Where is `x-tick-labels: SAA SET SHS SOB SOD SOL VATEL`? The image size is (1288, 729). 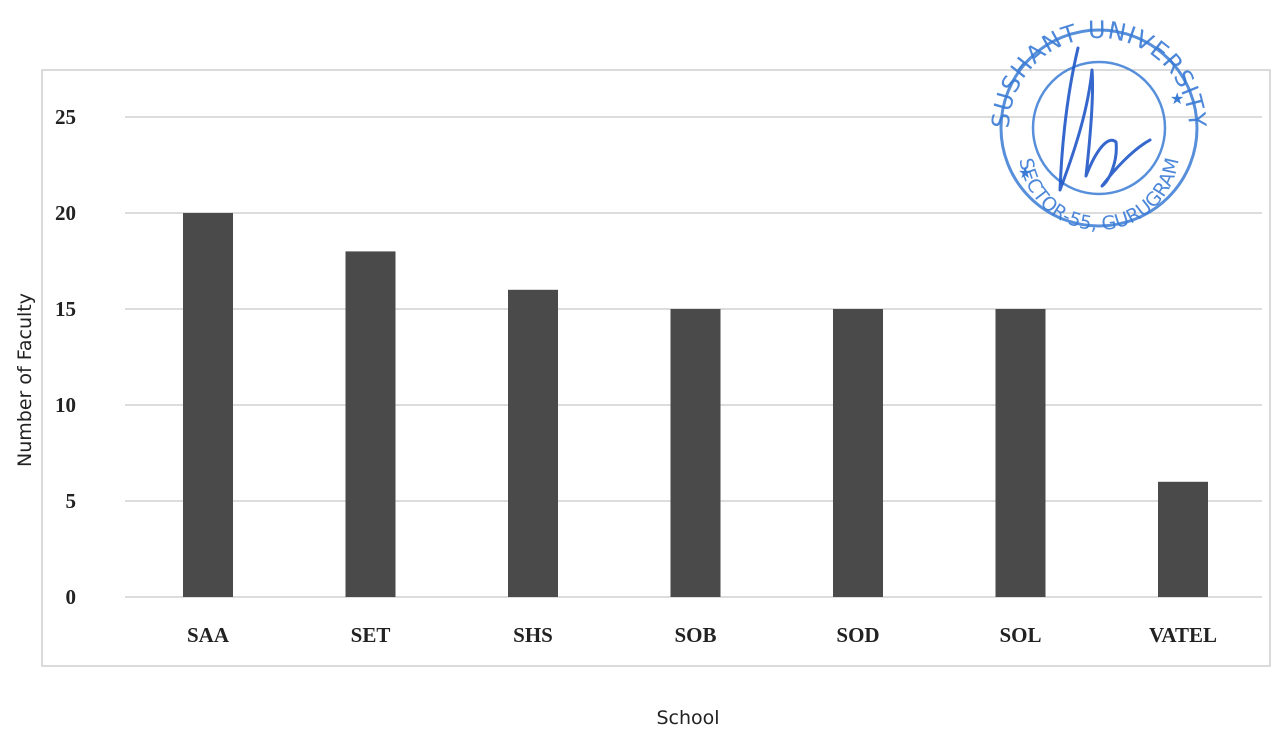 x-tick-labels: SAA SET SHS SOB SOD SOL VATEL is located at coordinates (702, 635).